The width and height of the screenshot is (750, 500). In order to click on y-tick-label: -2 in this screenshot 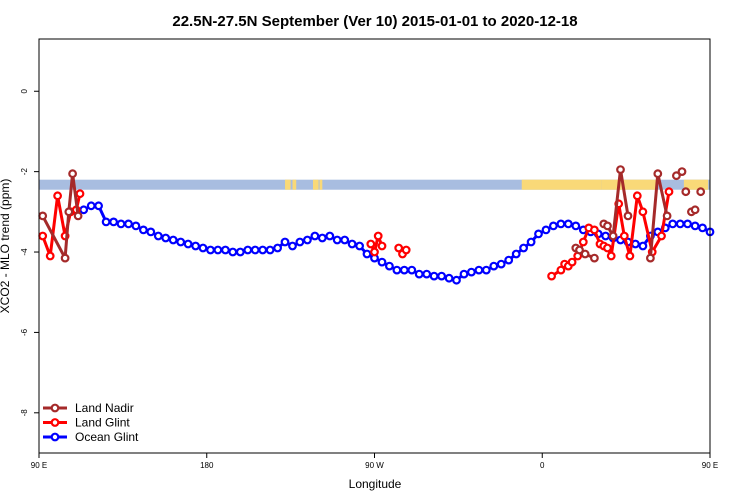, I will do `click(24, 172)`.